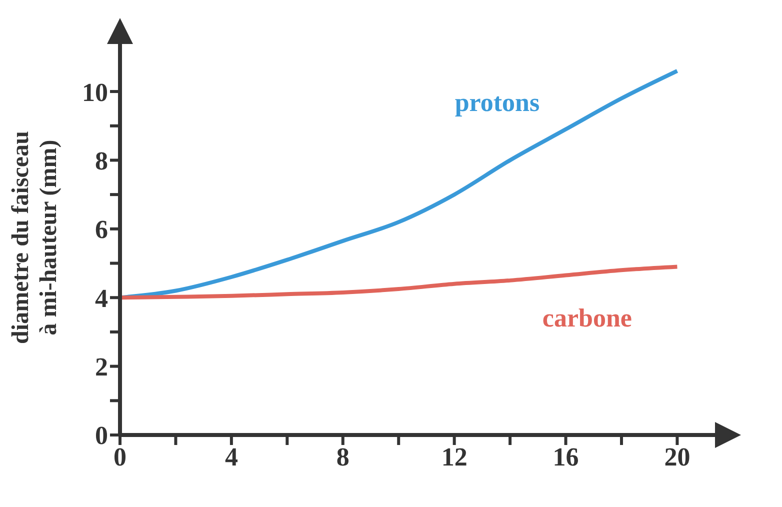 Image resolution: width=782 pixels, height=507 pixels. I want to click on line-series, so click(400, 282).